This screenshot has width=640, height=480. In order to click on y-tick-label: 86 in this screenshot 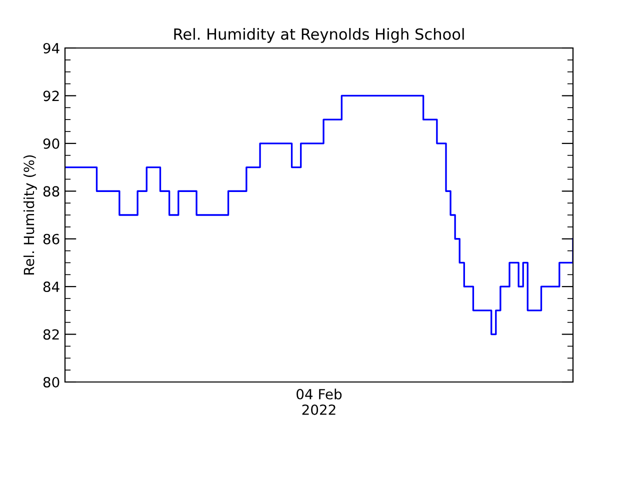, I will do `click(51, 239)`.